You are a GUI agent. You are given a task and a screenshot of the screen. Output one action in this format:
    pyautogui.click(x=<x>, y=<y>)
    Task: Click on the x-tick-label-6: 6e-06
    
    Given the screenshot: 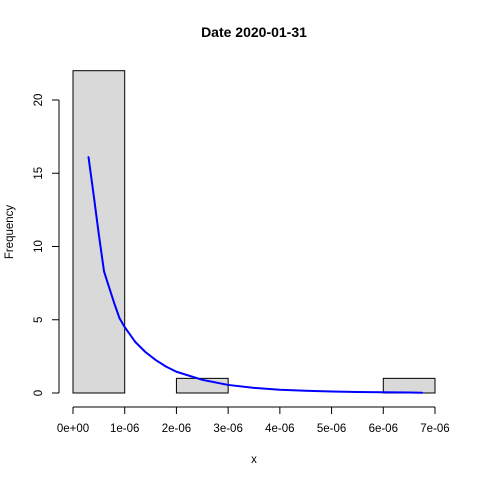 What is the action you would take?
    pyautogui.click(x=383, y=429)
    